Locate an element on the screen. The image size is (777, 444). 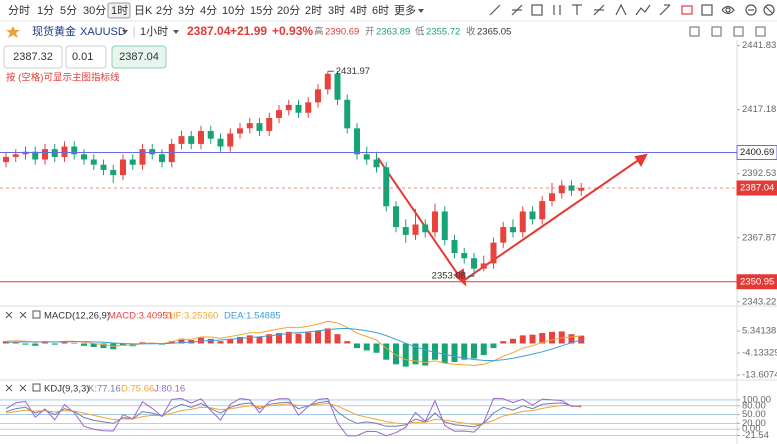
ask-price: 2387.04 is located at coordinates (139, 57).